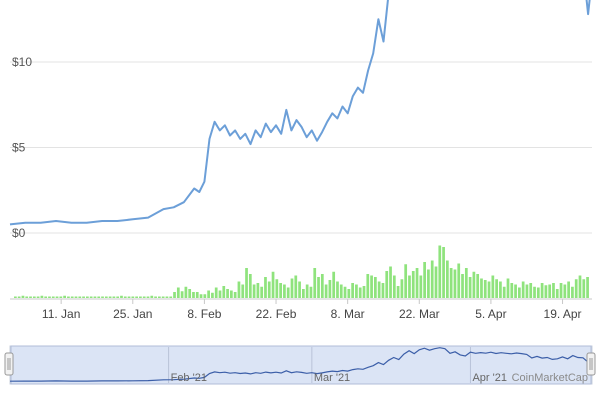 This screenshot has width=600, height=400. I want to click on y-axis-labels: $0$5$10$15$20$25, so click(22, 147).